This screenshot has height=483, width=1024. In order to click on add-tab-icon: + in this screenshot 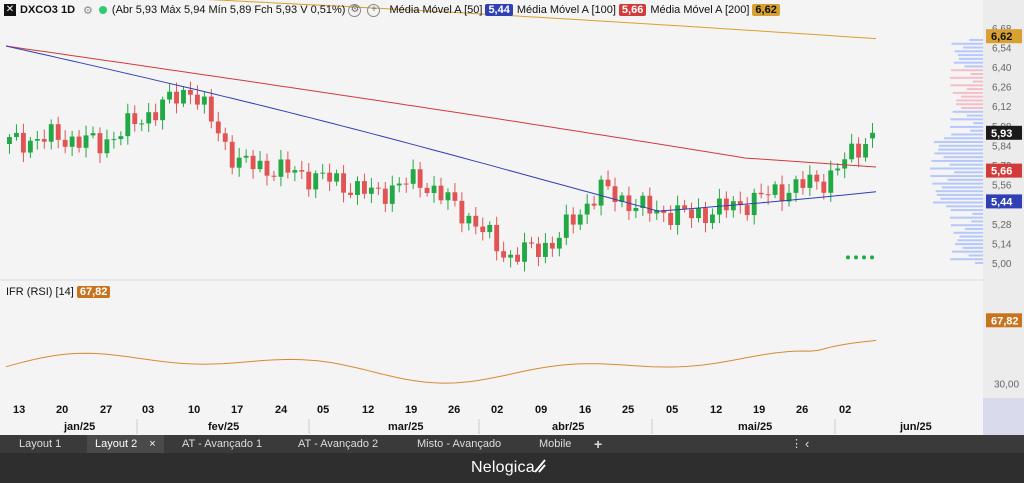, I will do `click(598, 444)`.